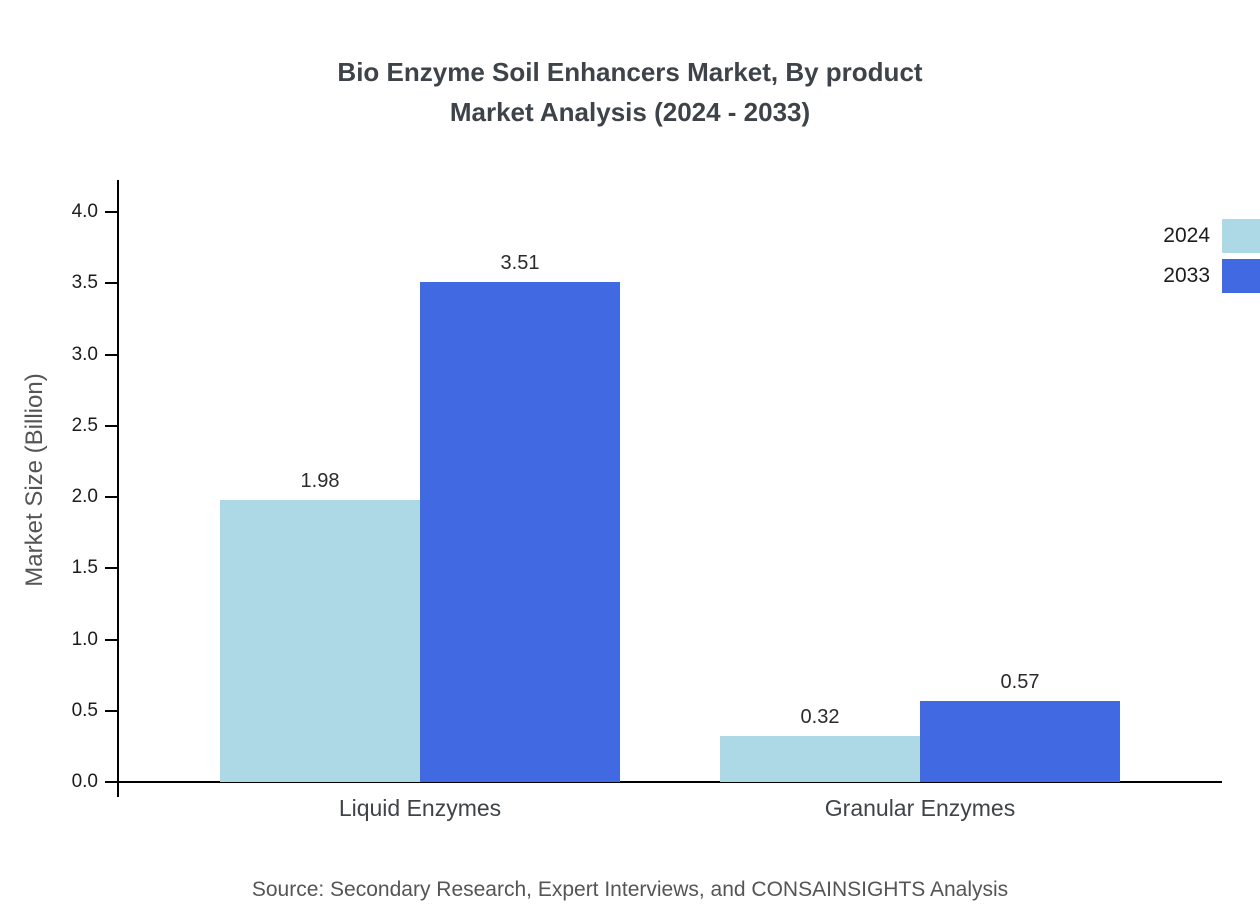 Image resolution: width=1260 pixels, height=920 pixels. I want to click on bar-2024-liquid-enzymes, so click(320, 640).